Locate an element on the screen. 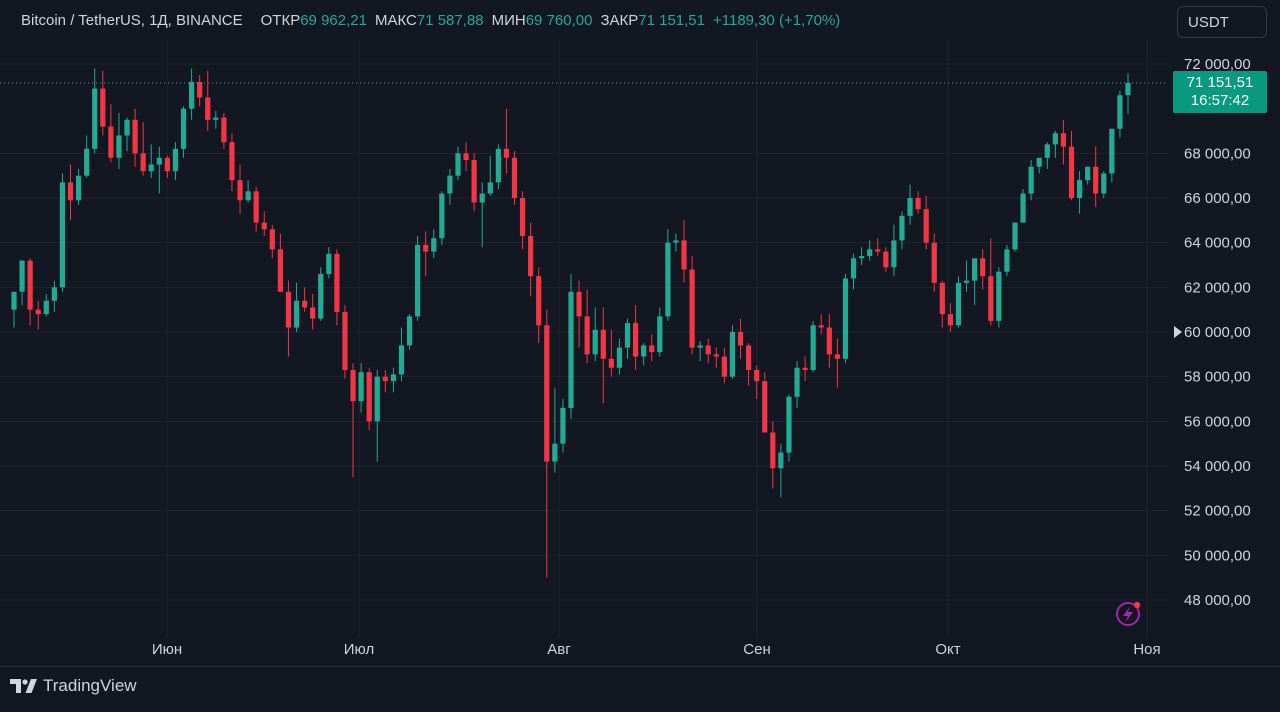  x-tick-label: Июн is located at coordinates (167, 649).